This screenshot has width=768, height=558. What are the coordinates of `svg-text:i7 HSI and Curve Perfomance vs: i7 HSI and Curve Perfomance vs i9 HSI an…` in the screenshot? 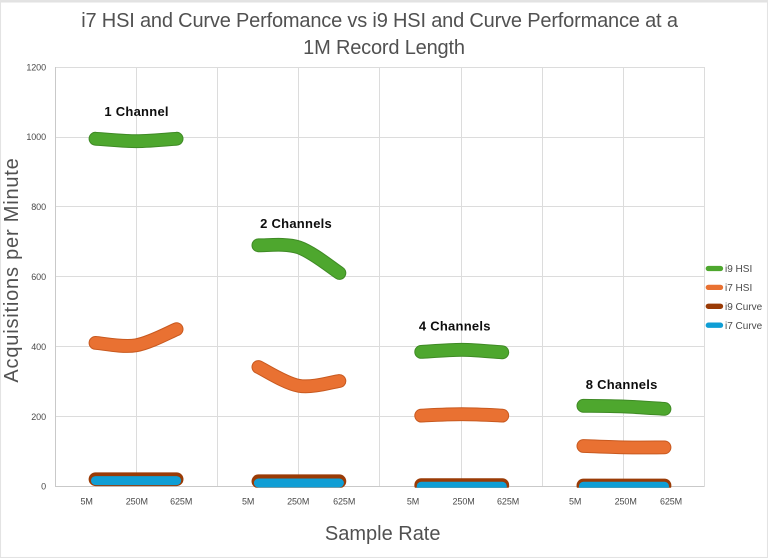 It's located at (380, 21).